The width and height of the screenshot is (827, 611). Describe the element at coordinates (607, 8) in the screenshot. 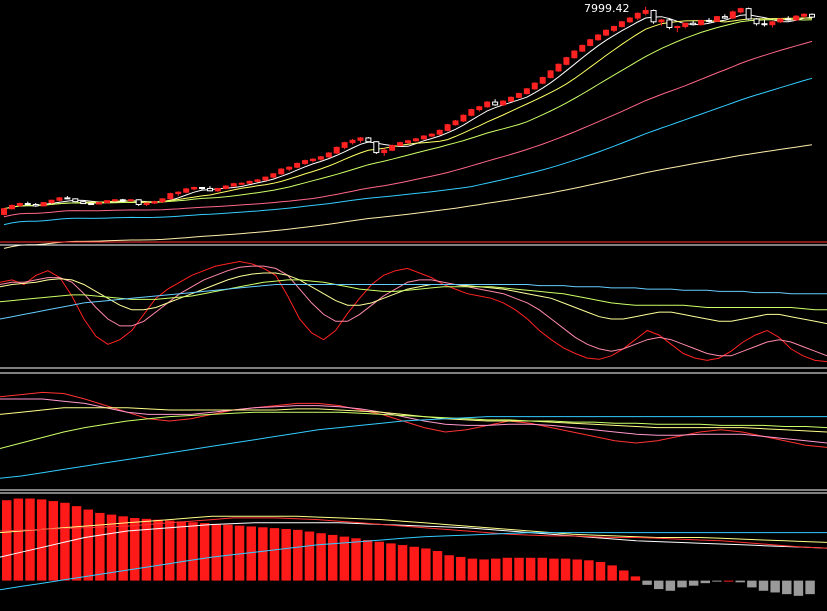

I see `high-price-annotation: 7999.42` at that location.